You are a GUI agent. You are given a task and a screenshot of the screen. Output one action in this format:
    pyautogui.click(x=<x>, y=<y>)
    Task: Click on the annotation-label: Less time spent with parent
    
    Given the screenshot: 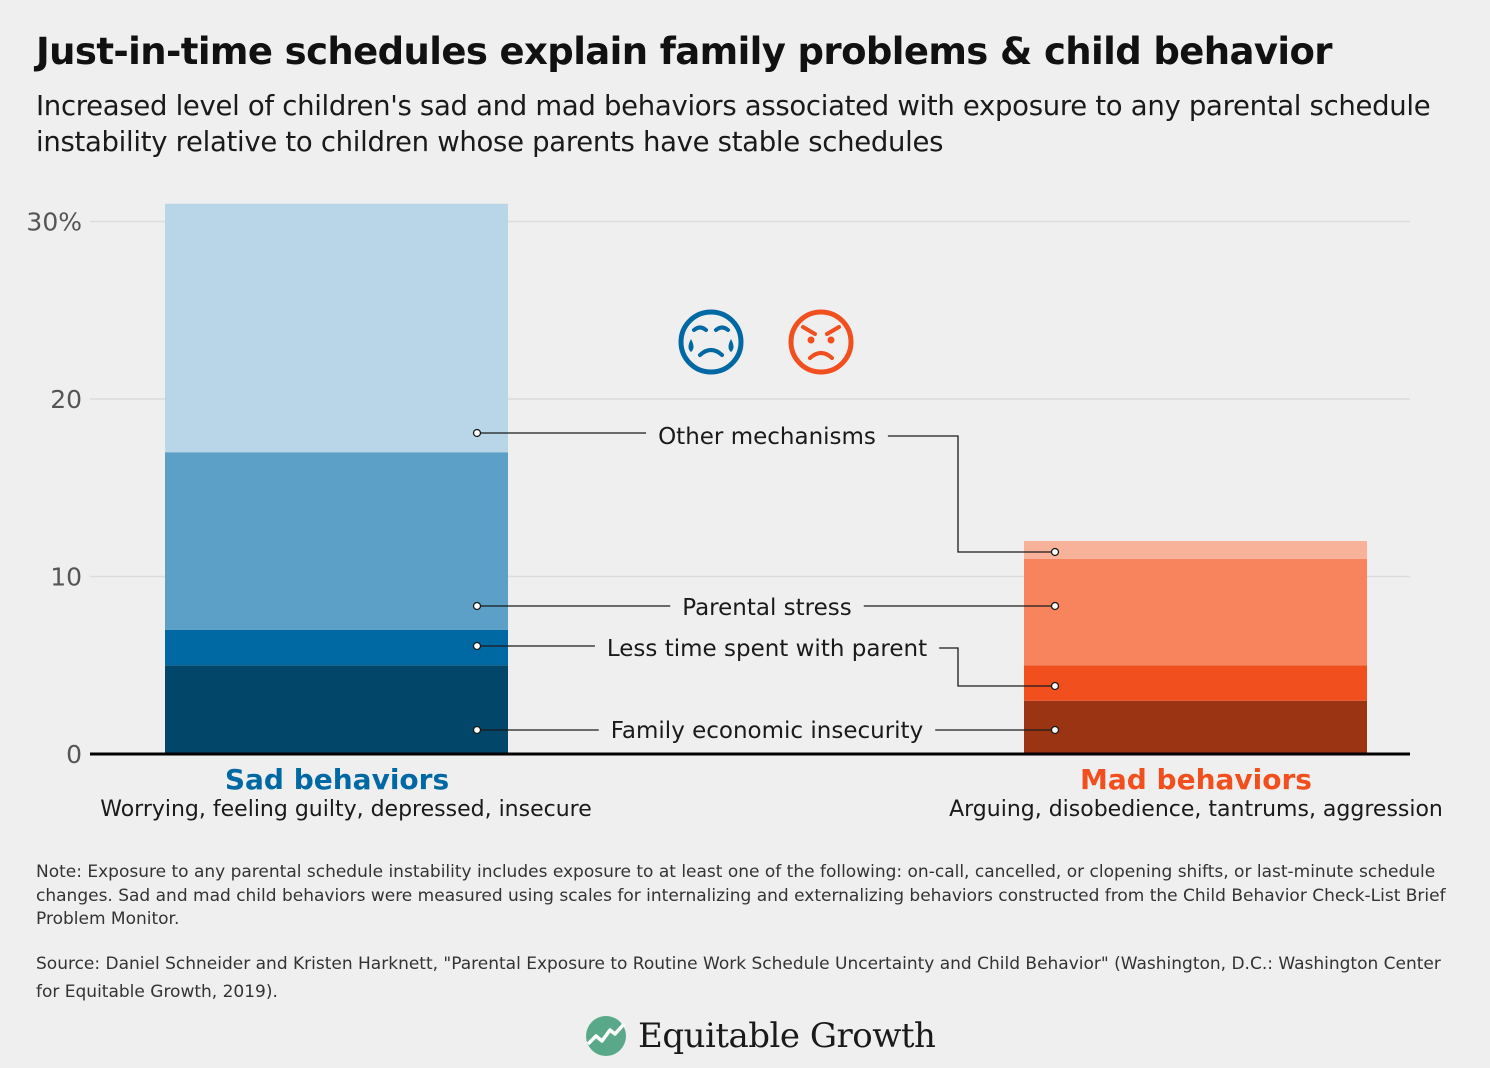 What is the action you would take?
    pyautogui.click(x=767, y=649)
    